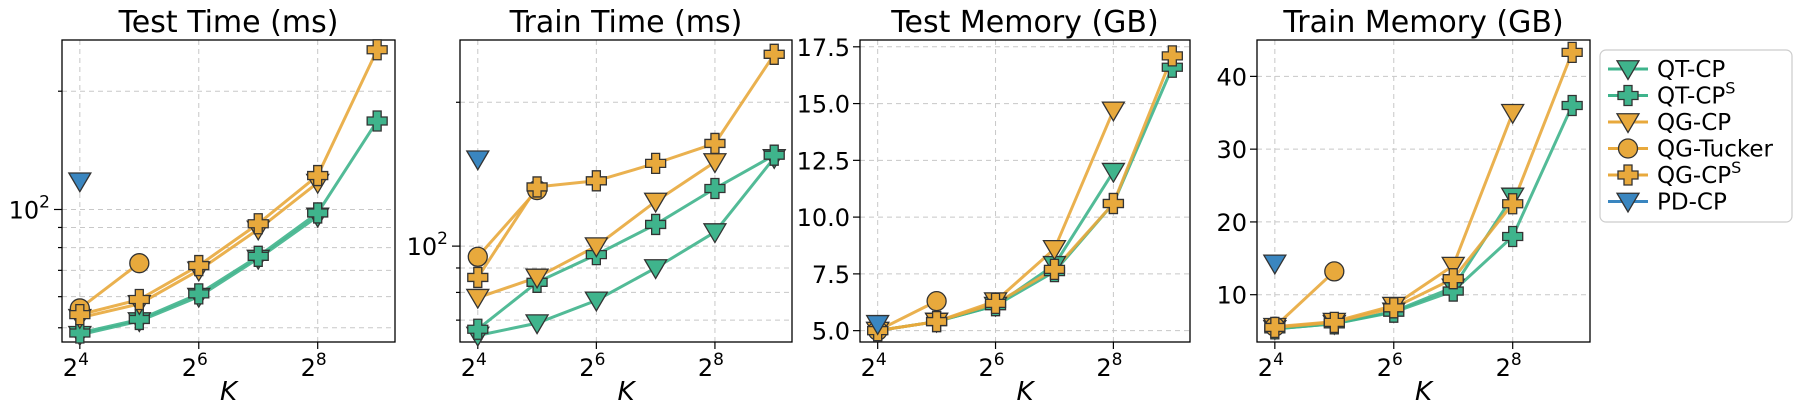 The width and height of the screenshot is (1799, 415). Describe the element at coordinates (1696, 94) in the screenshot. I see `legend-label: QT-CPS` at that location.